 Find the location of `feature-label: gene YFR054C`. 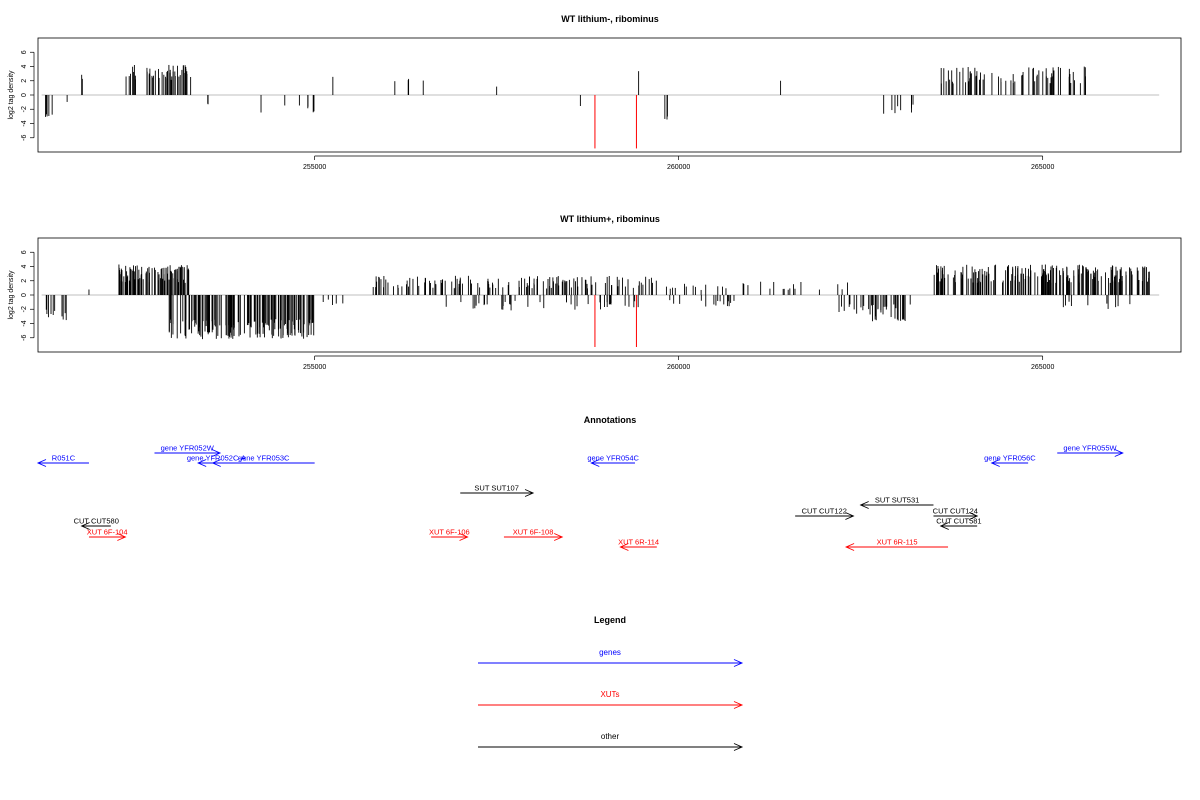

feature-label: gene YFR054C is located at coordinates (613, 458).